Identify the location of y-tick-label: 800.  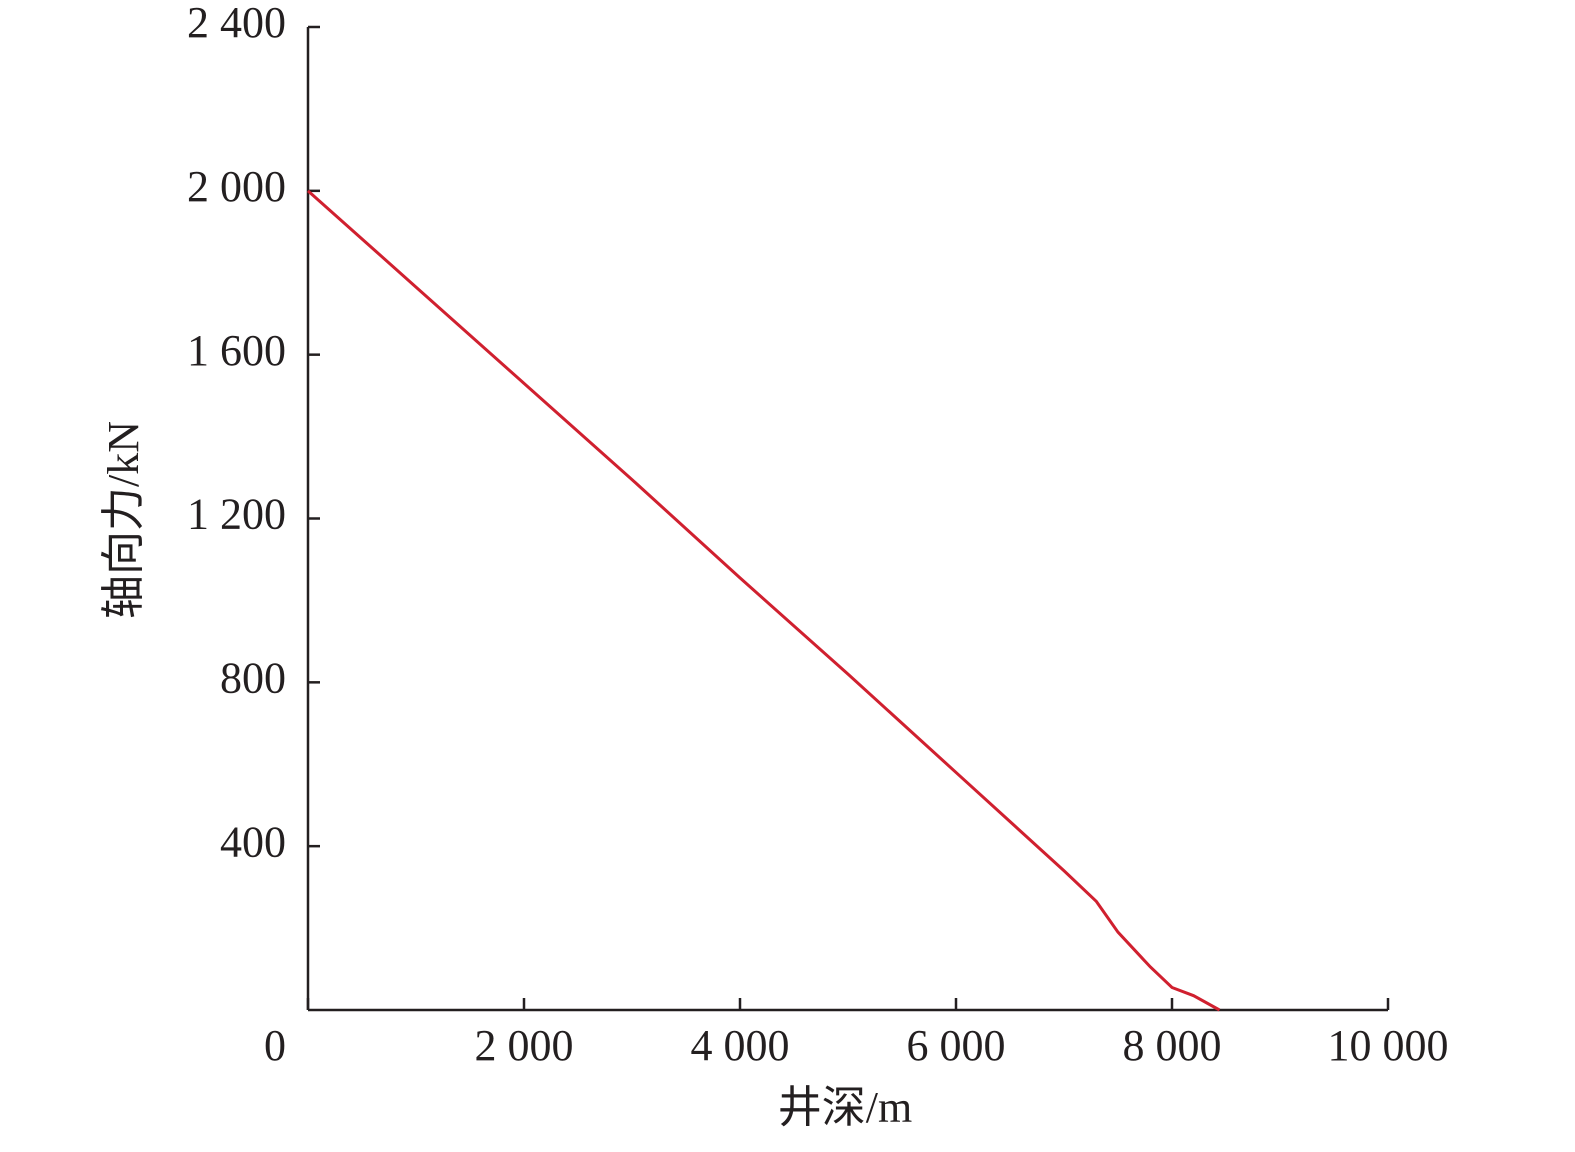
(253, 677).